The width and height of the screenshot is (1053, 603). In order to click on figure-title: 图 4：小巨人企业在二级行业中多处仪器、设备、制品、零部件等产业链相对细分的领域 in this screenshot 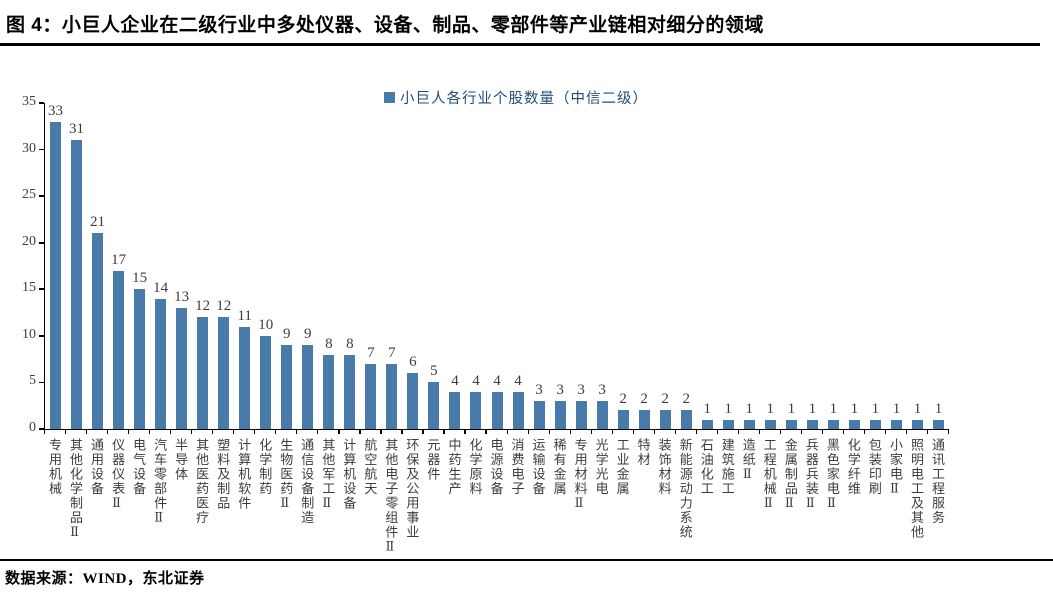, I will do `click(385, 25)`.